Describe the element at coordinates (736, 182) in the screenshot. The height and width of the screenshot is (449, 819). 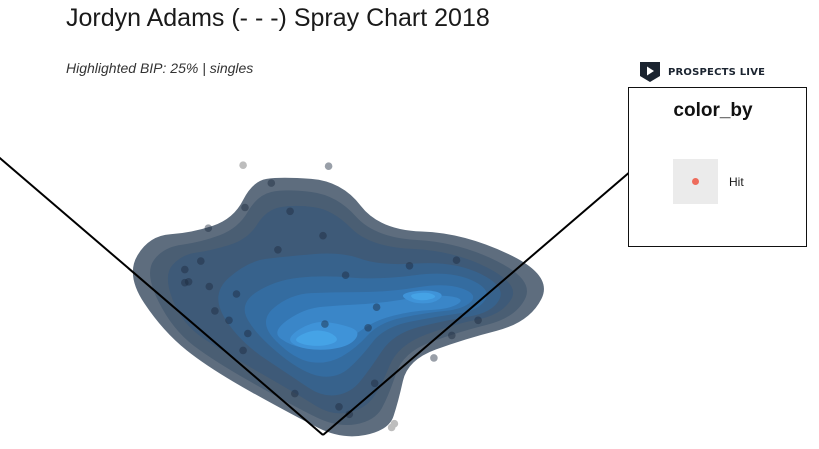
I see `legend-item-label: Hit` at that location.